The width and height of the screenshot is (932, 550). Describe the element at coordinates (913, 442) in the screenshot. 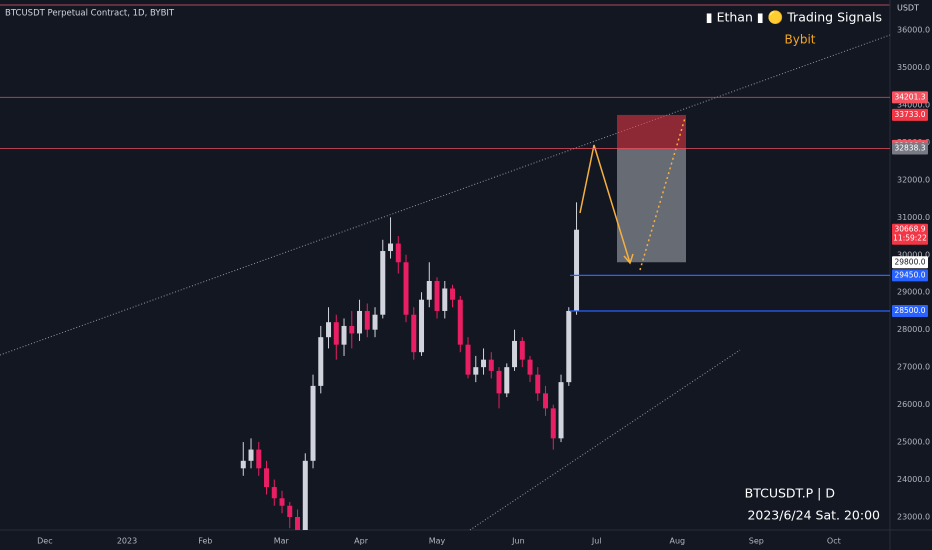

I see `y-tick-label: 25000.0` at that location.